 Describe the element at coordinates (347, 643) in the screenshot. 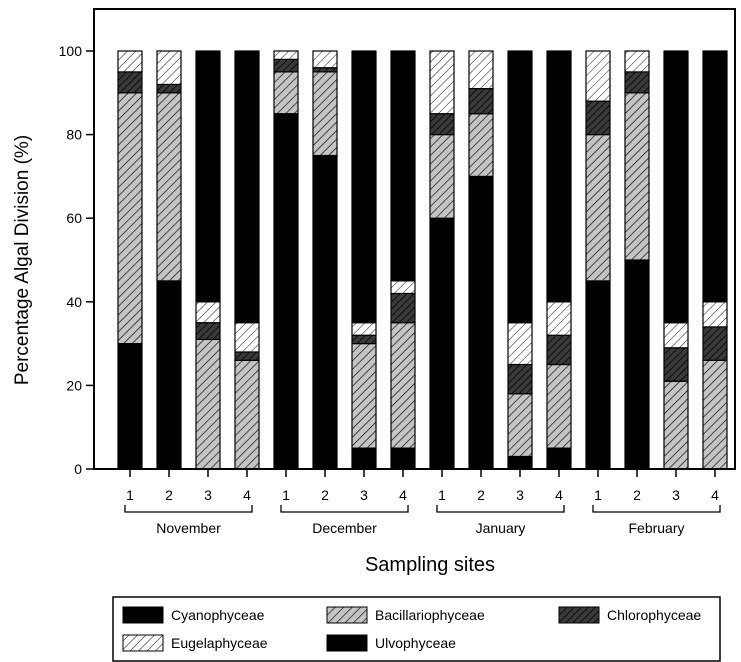

I see `legend-swatch-ulvophyceae` at that location.